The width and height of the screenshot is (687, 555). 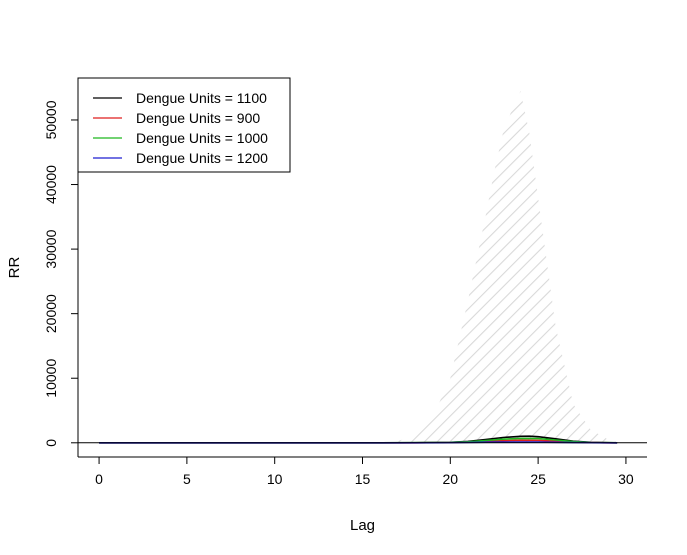 What do you see at coordinates (187, 479) in the screenshot?
I see `x-tick-label: 5` at bounding box center [187, 479].